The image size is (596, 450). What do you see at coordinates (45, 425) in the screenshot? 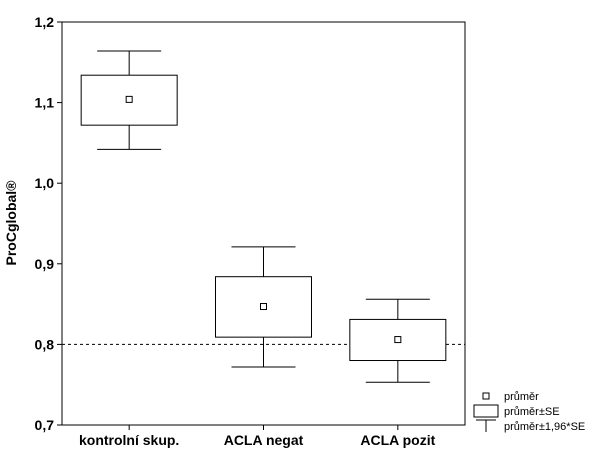
I see `y-tick-label: 0,7` at bounding box center [45, 425].